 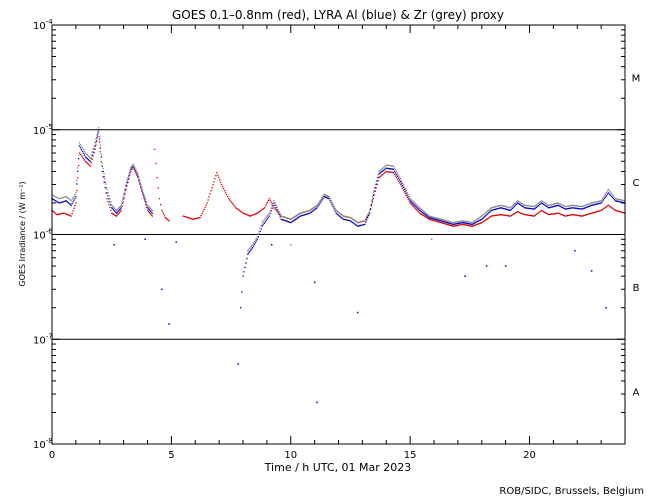 I want to click on outlier-point, so click(x=505, y=266).